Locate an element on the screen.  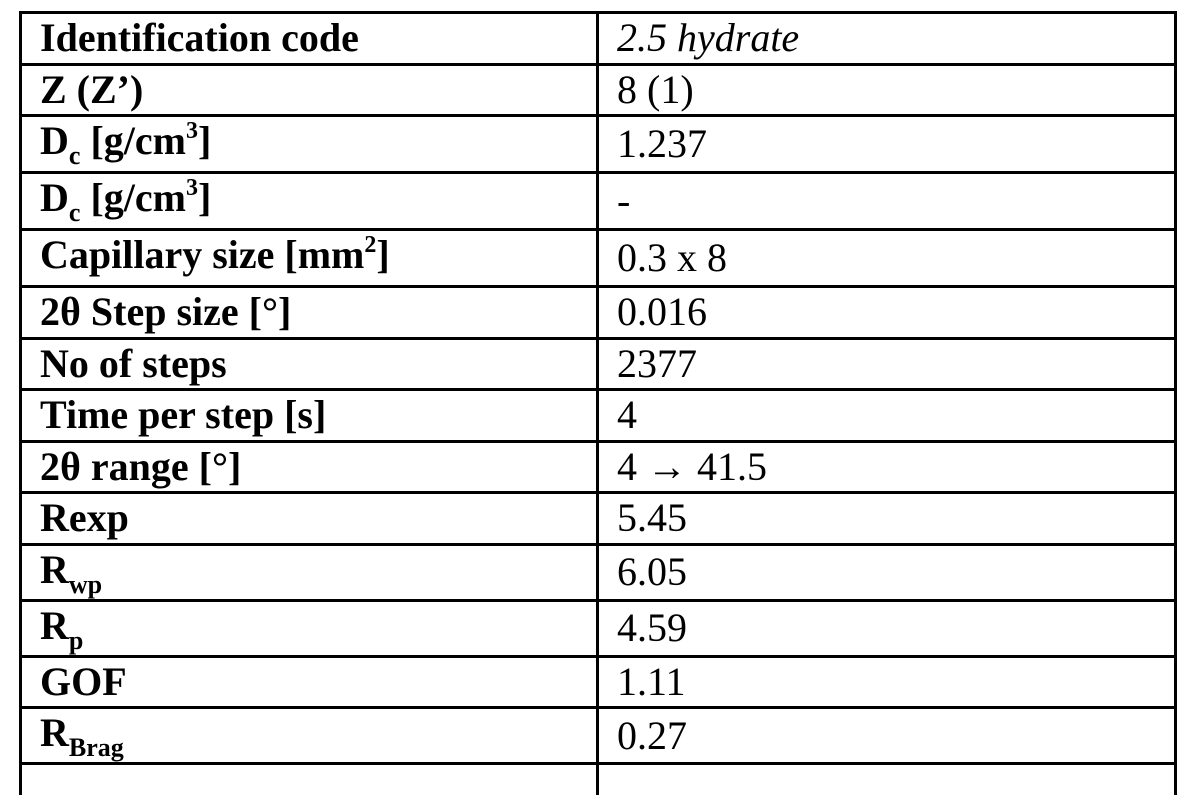
param-value-empty is located at coordinates (887, 779).